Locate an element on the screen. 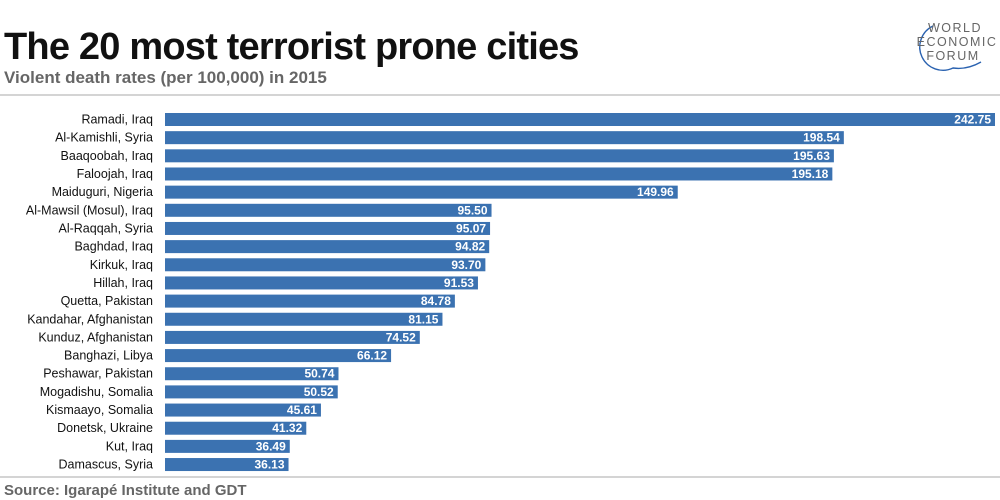  value-label: 195.63 is located at coordinates (811, 156).